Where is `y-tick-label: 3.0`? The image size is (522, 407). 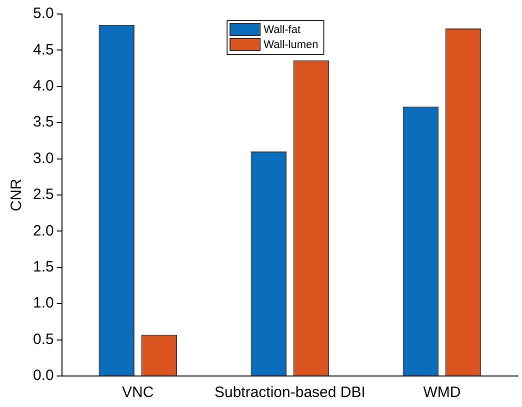
y-tick-label: 3.0 is located at coordinates (43, 158).